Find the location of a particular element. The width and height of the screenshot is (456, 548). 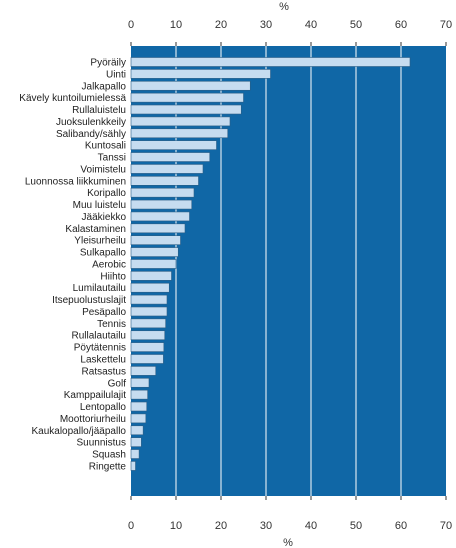

category-label: Kaukalopallo/jääpallo is located at coordinates (78, 431).